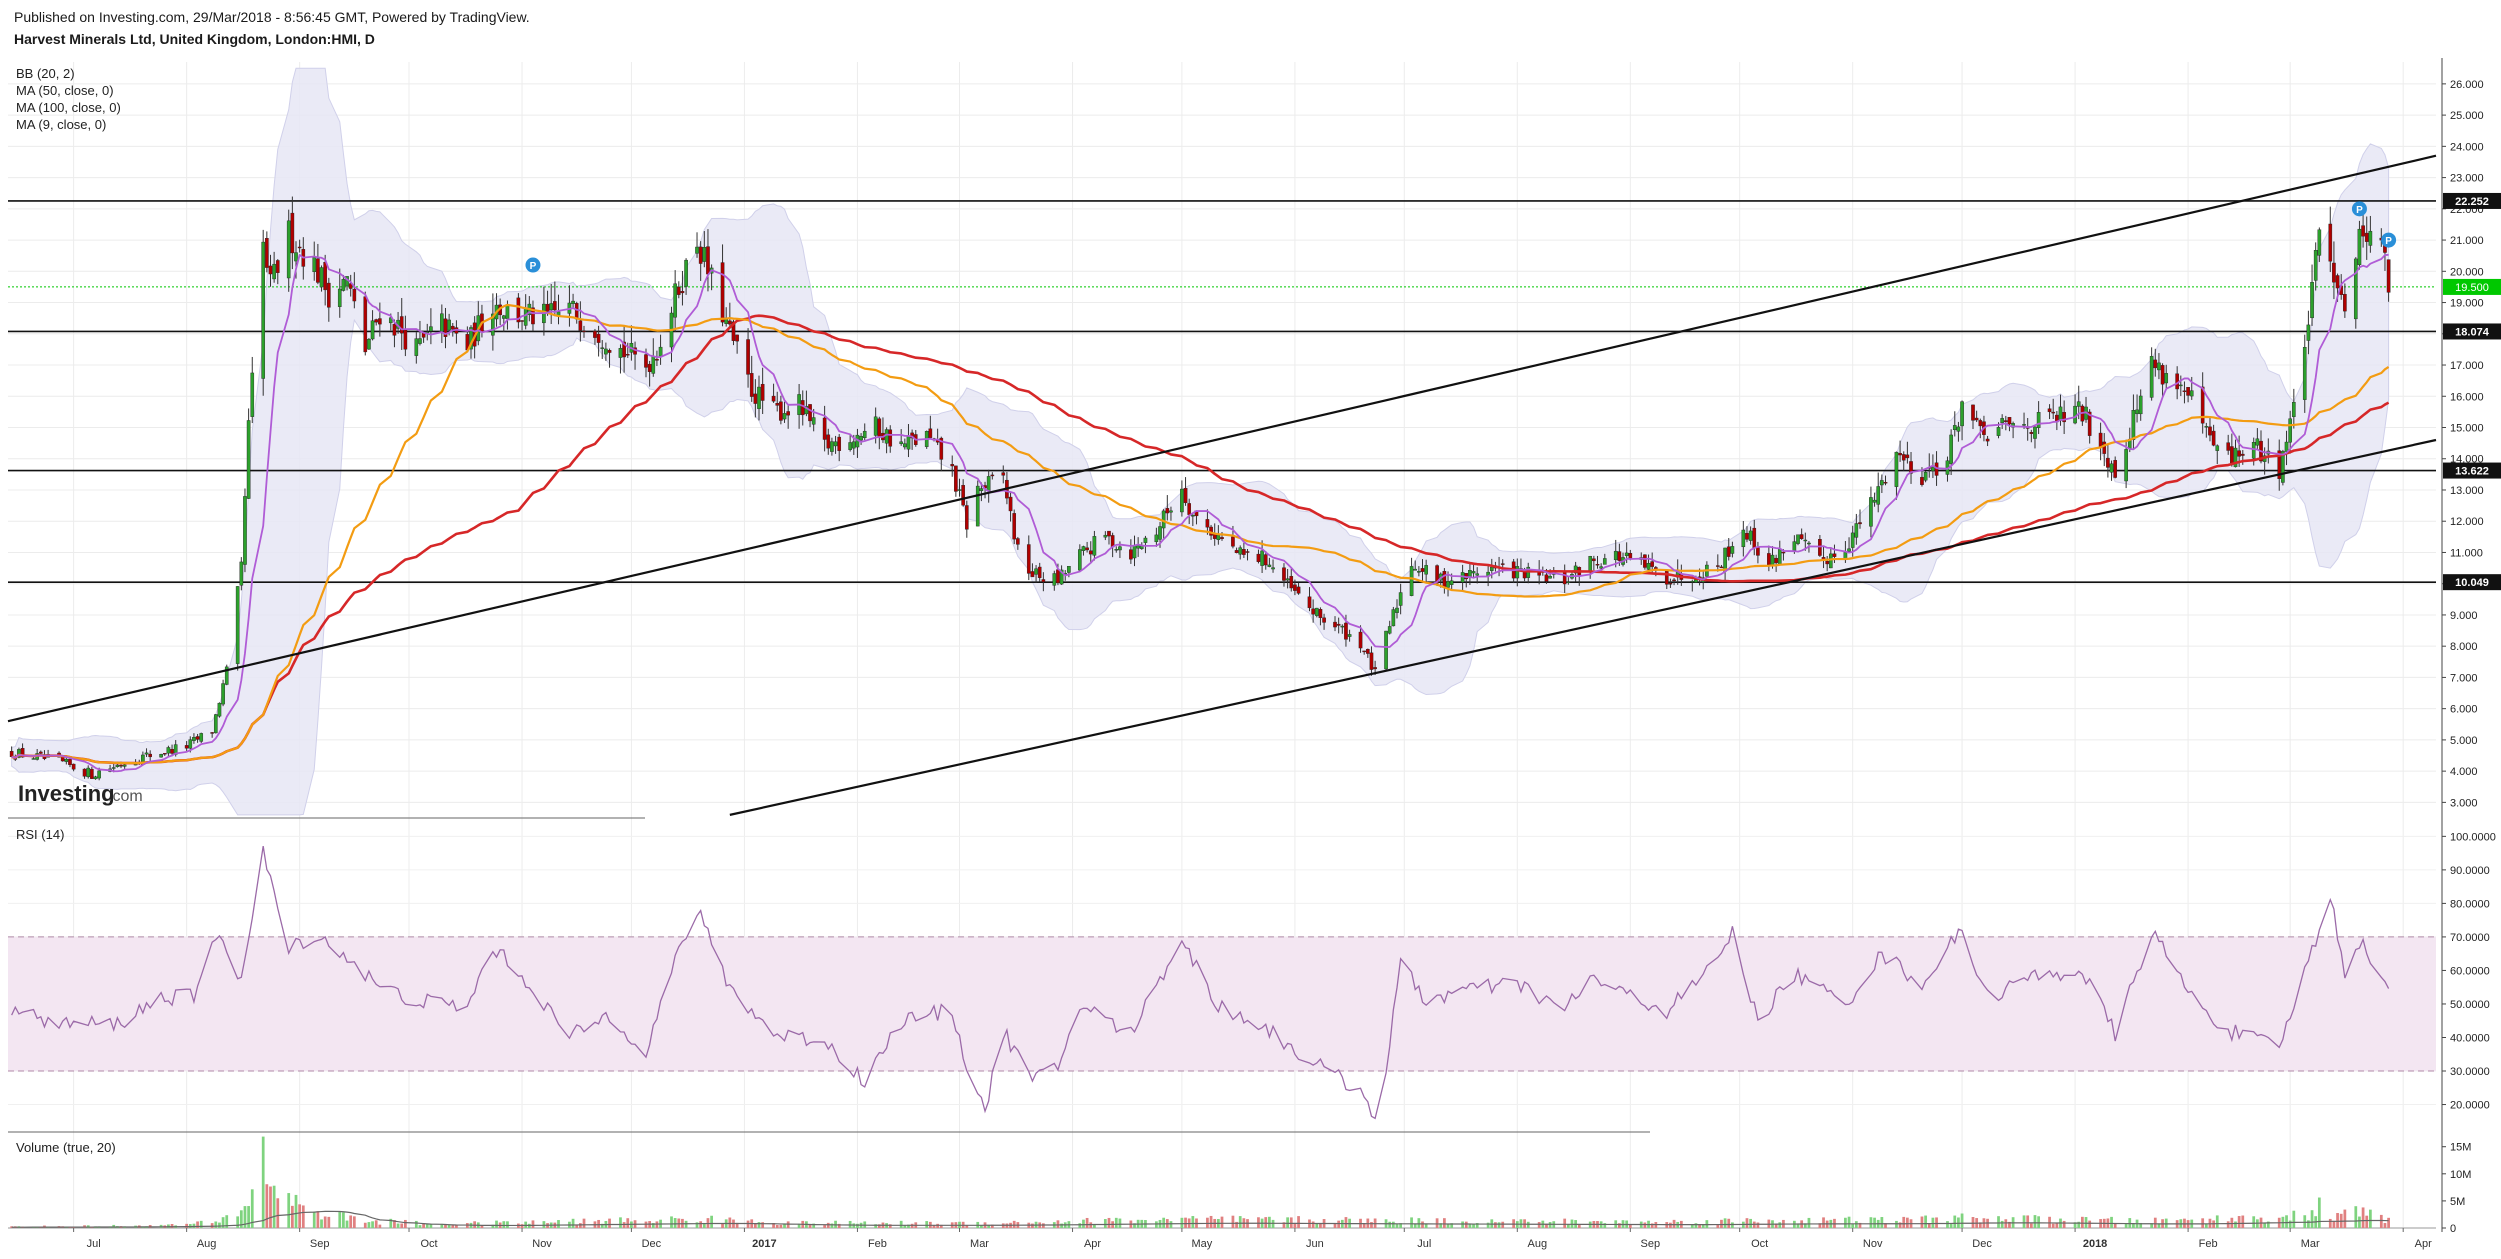 Image resolution: width=2501 pixels, height=1259 pixels. I want to click on volume-ma-line, so click(1200, 1219).